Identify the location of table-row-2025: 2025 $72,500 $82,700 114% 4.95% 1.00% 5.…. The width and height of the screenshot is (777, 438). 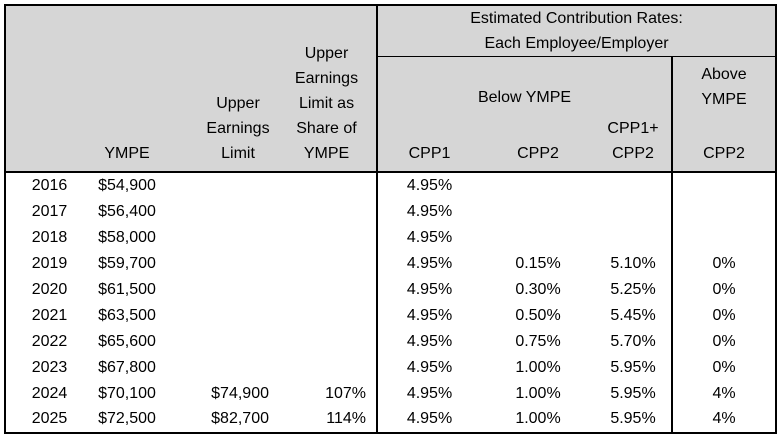
(391, 419).